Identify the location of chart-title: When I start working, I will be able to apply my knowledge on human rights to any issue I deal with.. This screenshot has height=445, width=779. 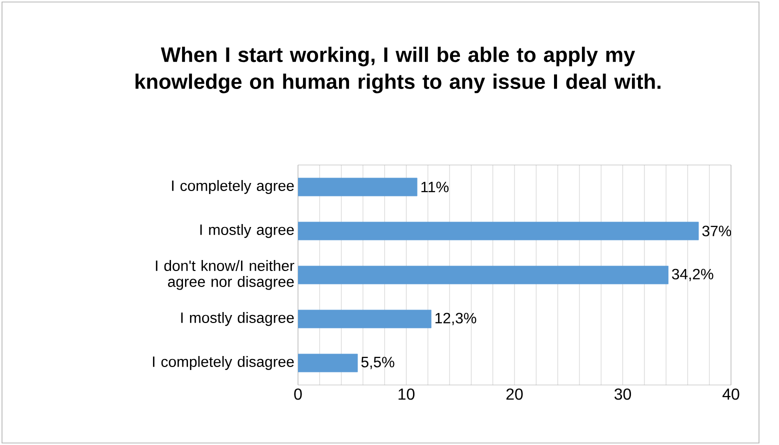
(398, 70).